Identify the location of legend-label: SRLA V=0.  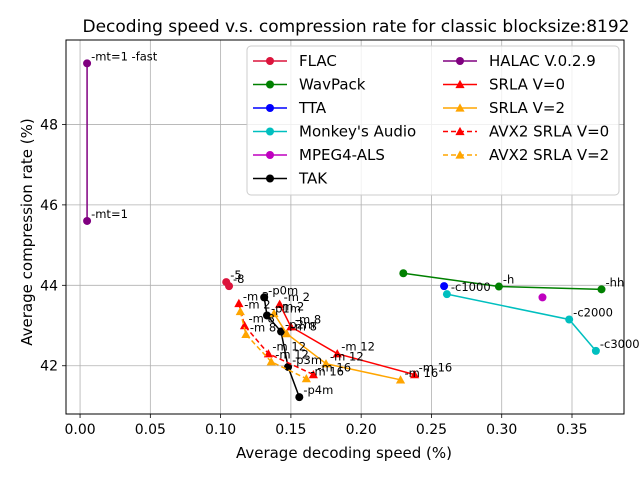
(527, 85).